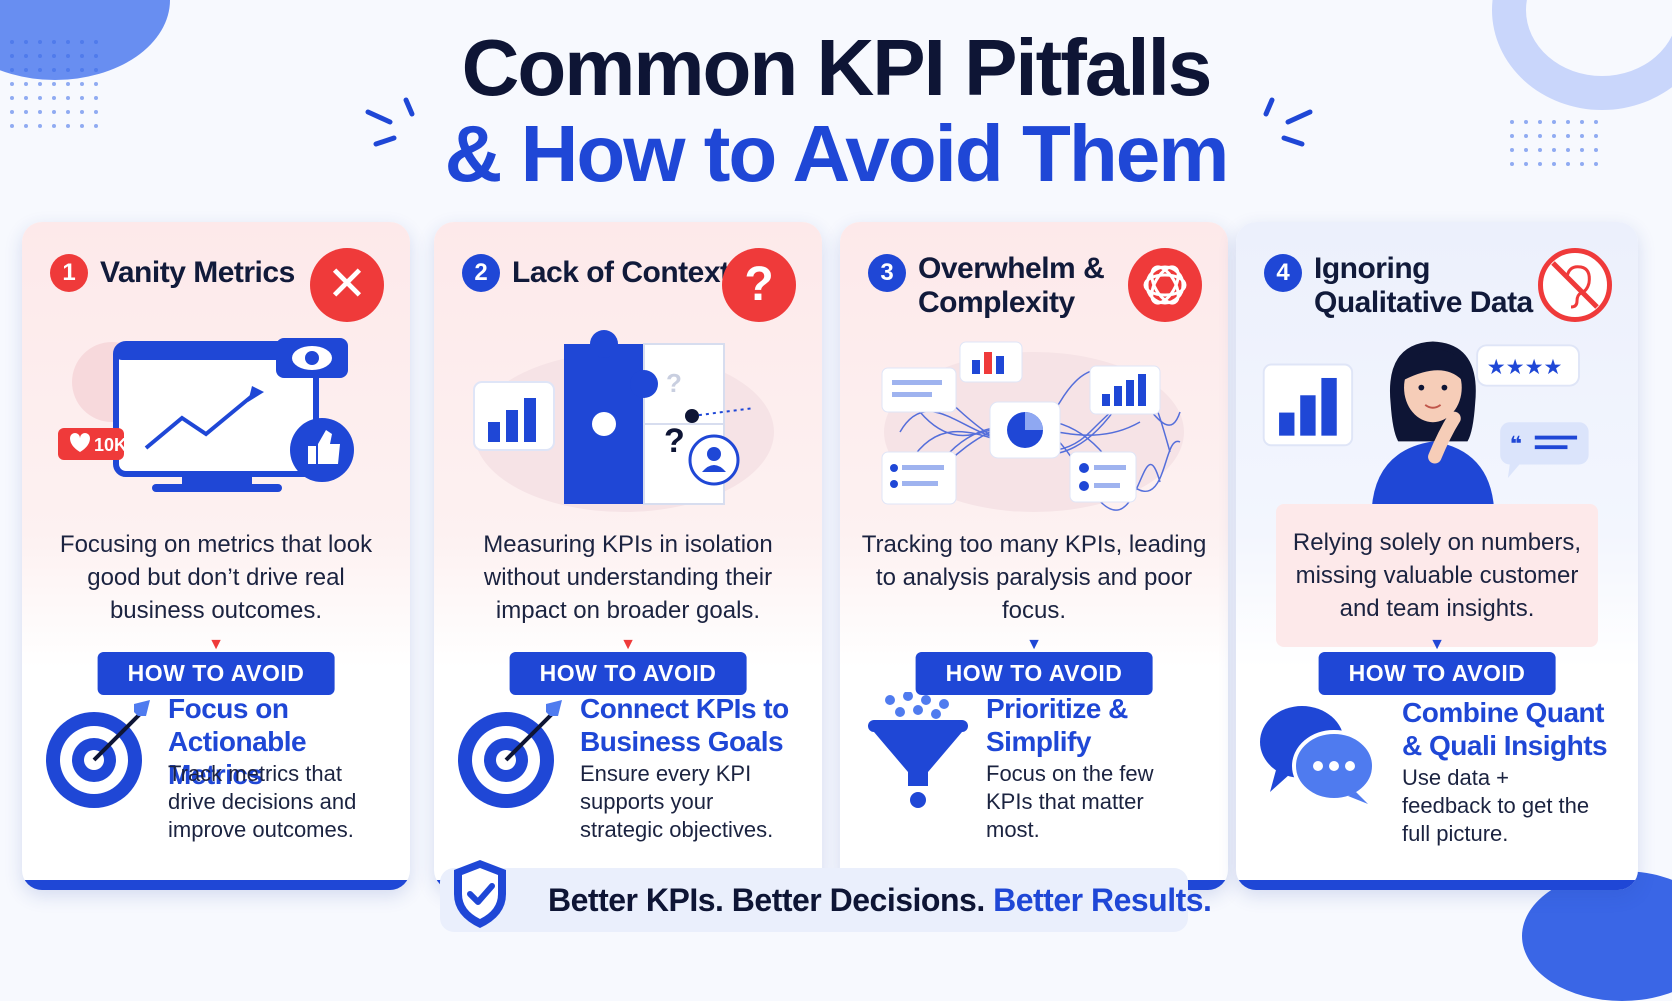 The height and width of the screenshot is (1001, 1672). I want to click on sparkle-left-icon, so click(390, 122).